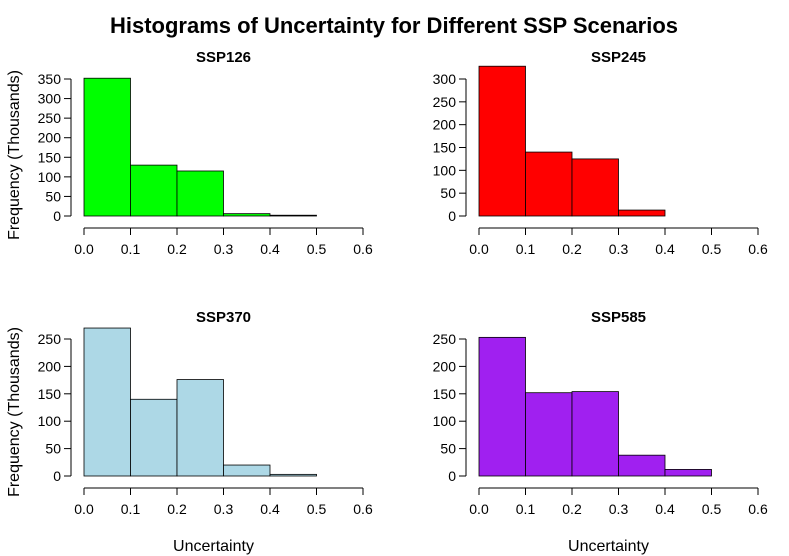  Describe the element at coordinates (223, 57) in the screenshot. I see `panel-title: SSP126` at that location.